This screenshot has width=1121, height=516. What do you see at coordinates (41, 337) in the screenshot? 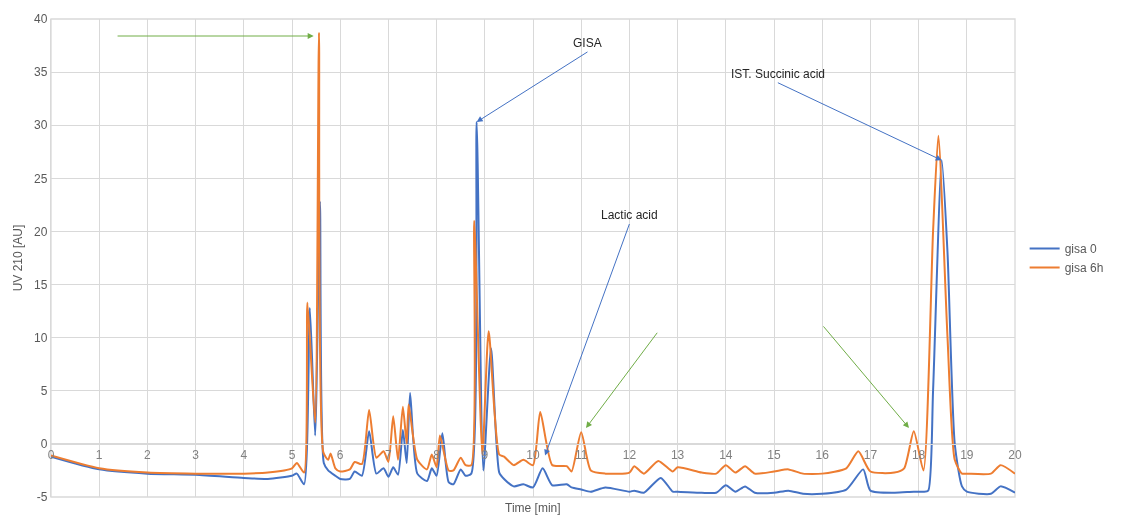
I see `y-tick-label: 10` at bounding box center [41, 337].